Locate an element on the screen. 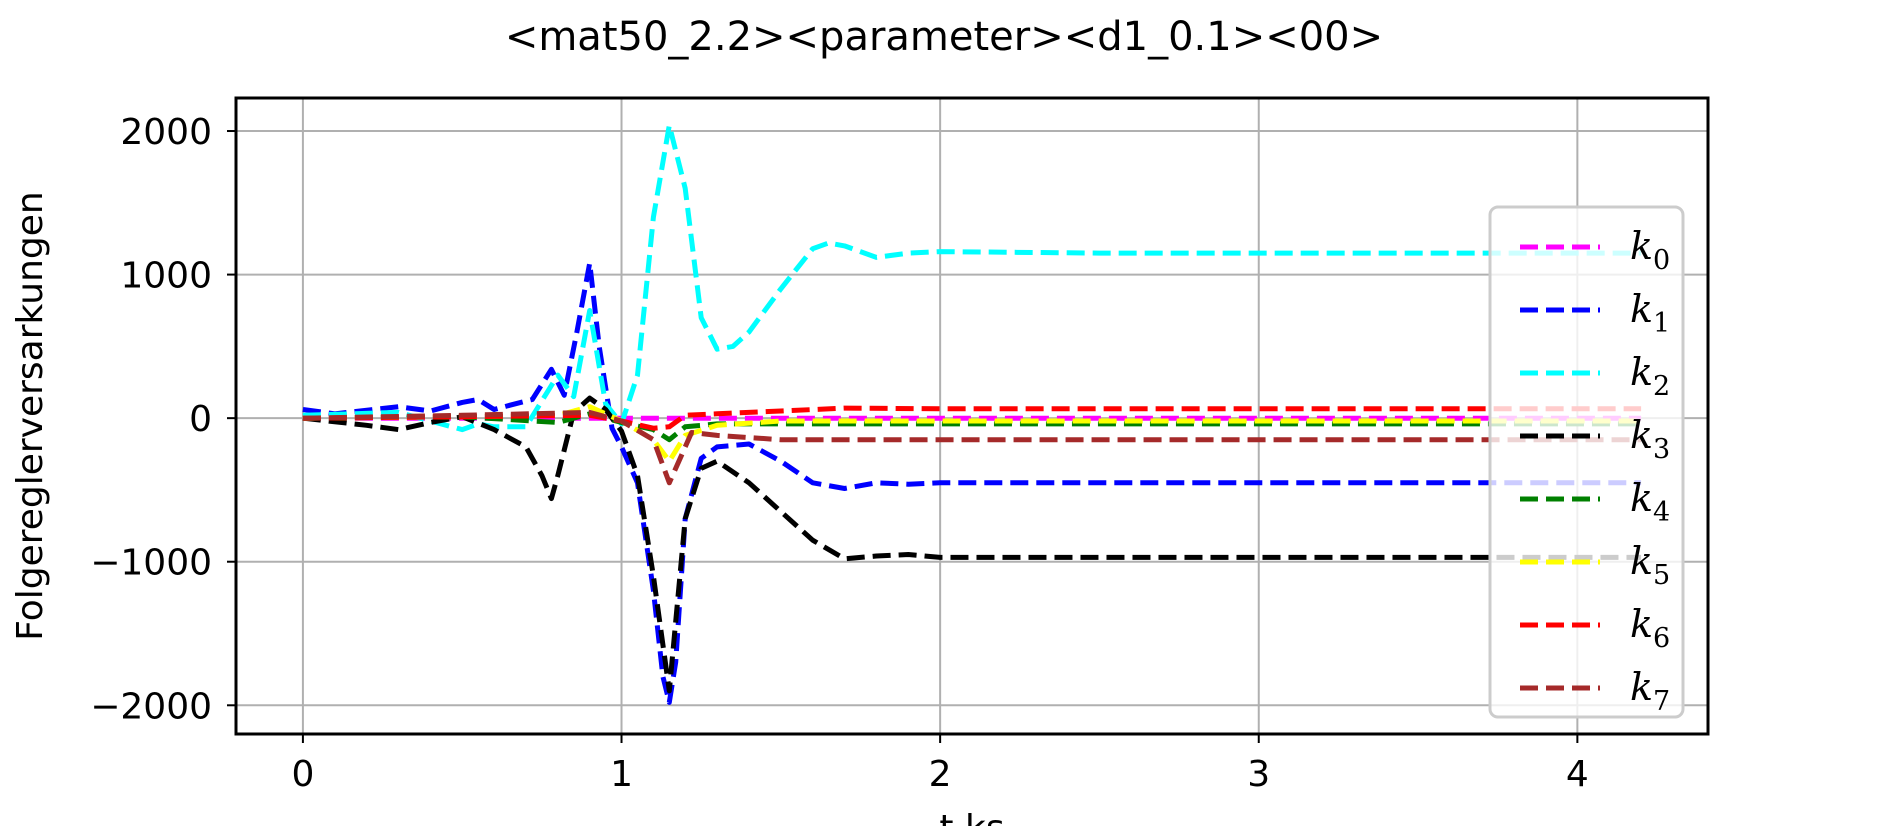 Image resolution: width=1889 pixels, height=826 pixels. series-line-k4 is located at coordinates (972, 427).